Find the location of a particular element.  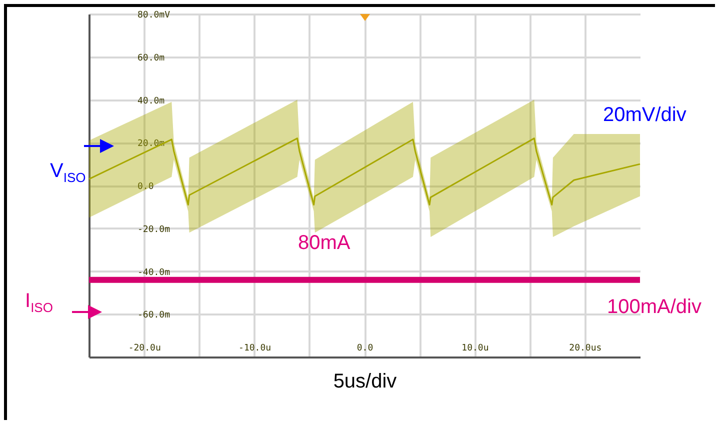

x-tick-label: -20.0u is located at coordinates (144, 349).